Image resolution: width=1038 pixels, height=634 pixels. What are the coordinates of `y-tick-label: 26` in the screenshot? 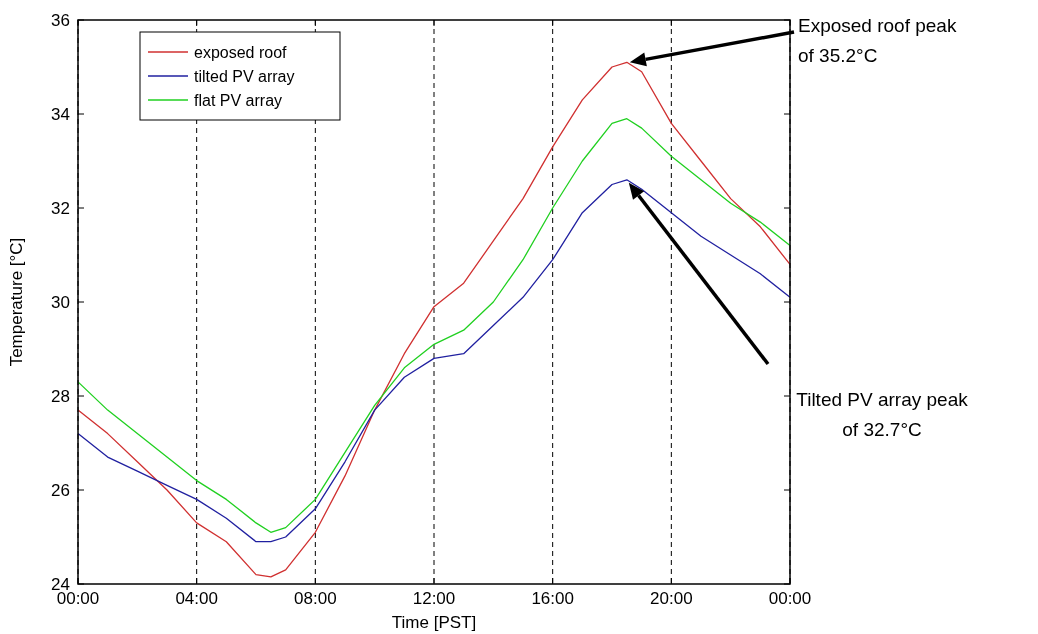 It's located at (60, 490).